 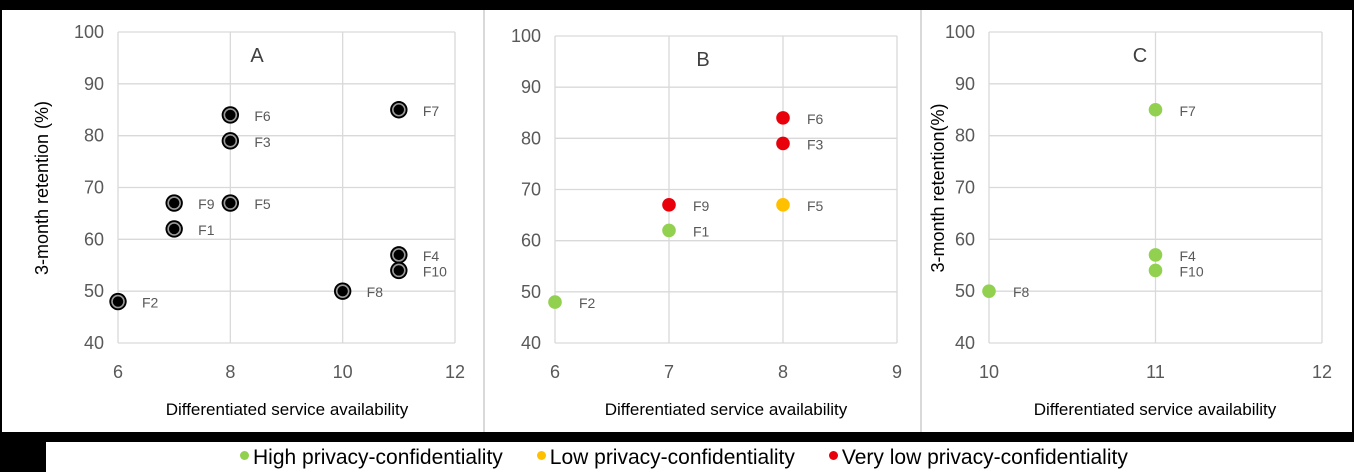 I want to click on panel-a-point-f9, so click(x=174, y=203).